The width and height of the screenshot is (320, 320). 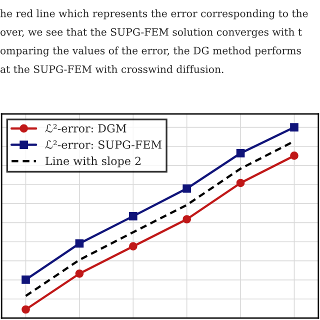 I want to click on legend-label: Line with slope 2, so click(x=93, y=162).